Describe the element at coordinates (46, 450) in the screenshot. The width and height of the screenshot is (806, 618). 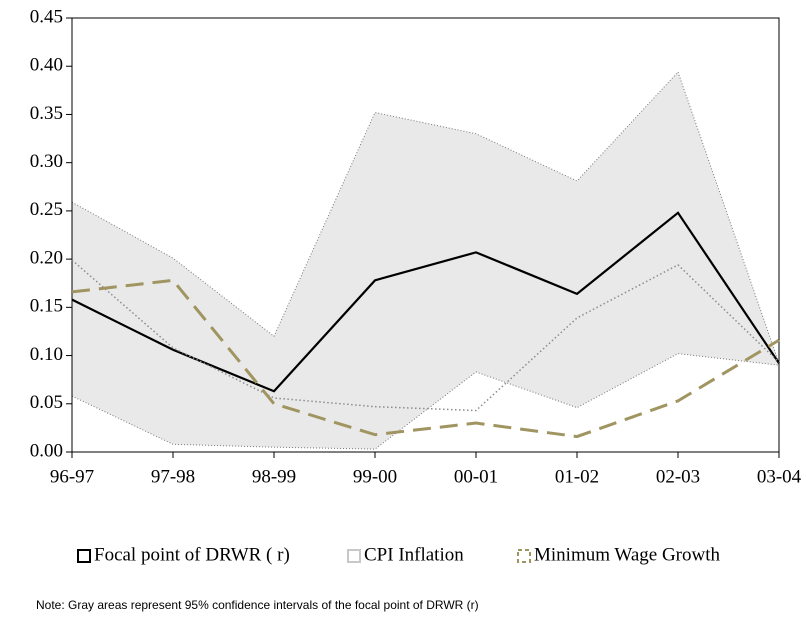
I see `y-tick-label: 0.00` at that location.